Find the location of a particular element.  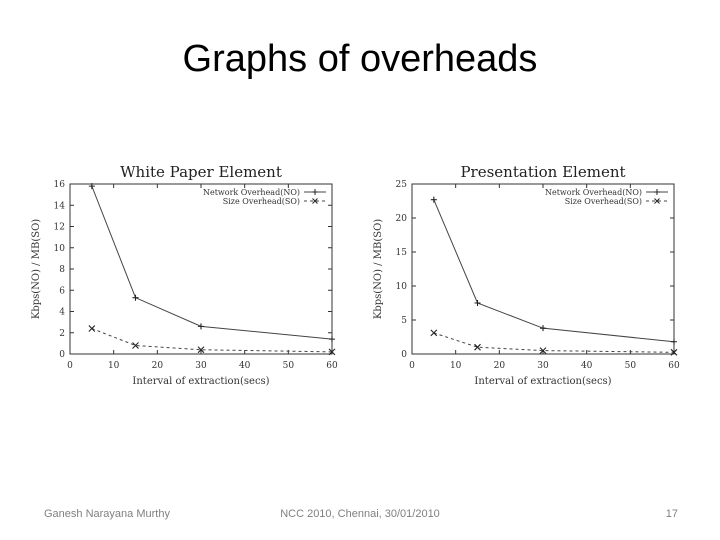

chart-title: White Paper Element is located at coordinates (201, 172).